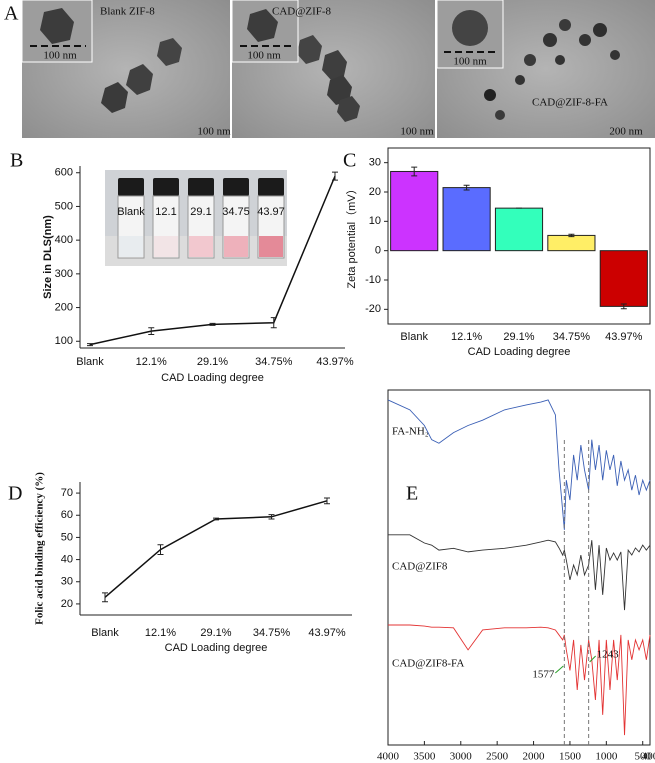 This screenshot has height=763, width=655. What do you see at coordinates (64, 240) in the screenshot?
I see `y-tick-label: 400` at bounding box center [64, 240].